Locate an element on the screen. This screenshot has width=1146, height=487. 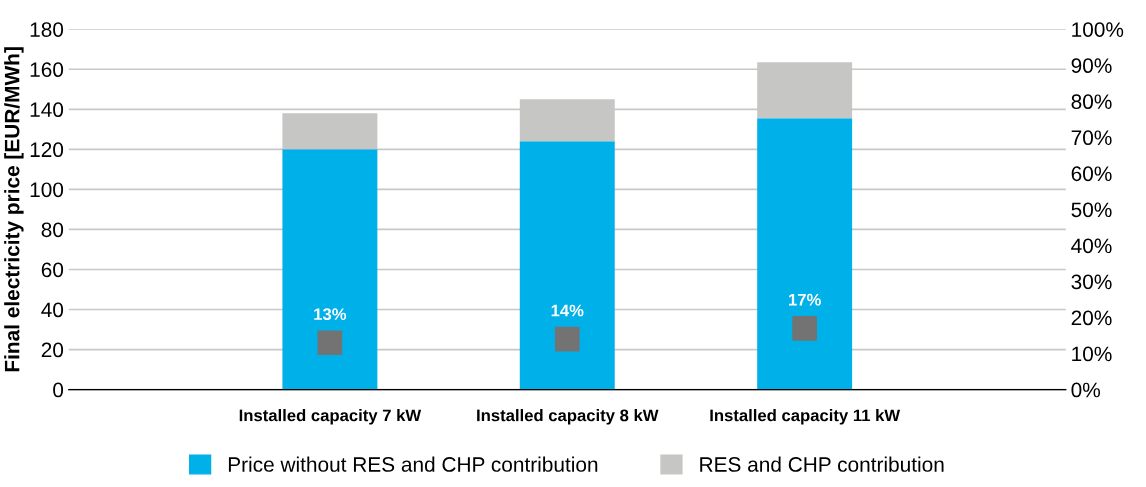
y-tick-label: 20 is located at coordinates (52, 350).